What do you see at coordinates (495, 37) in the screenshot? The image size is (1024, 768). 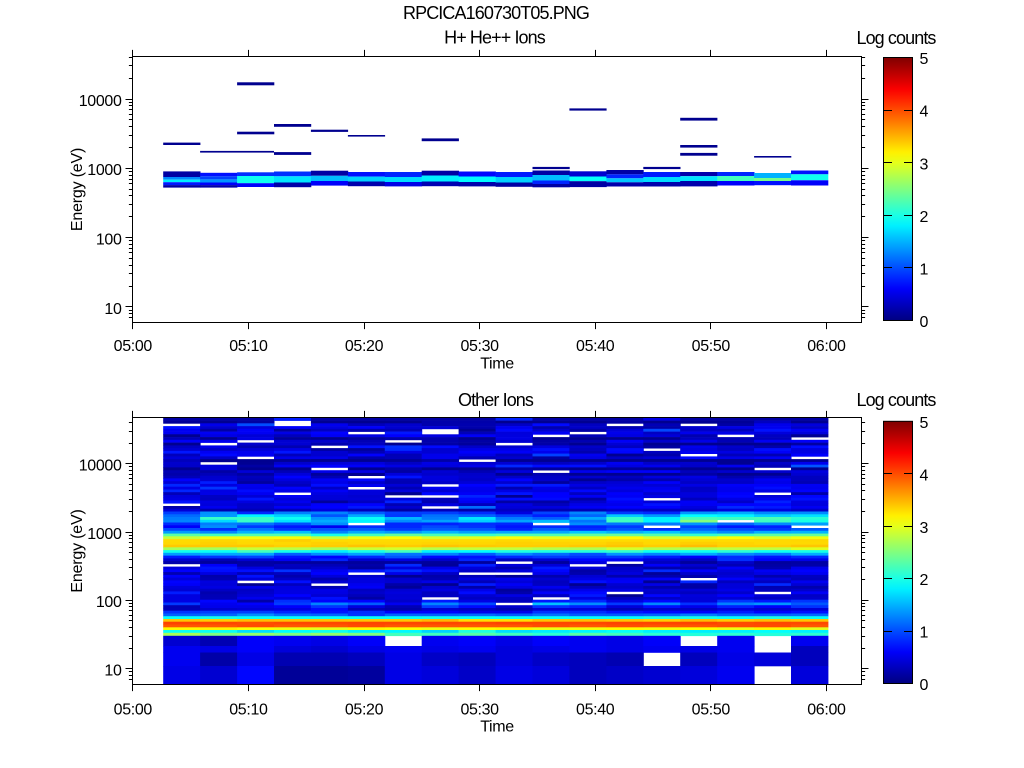 I see `svg-text: H+ He++ Ions` at bounding box center [495, 37].